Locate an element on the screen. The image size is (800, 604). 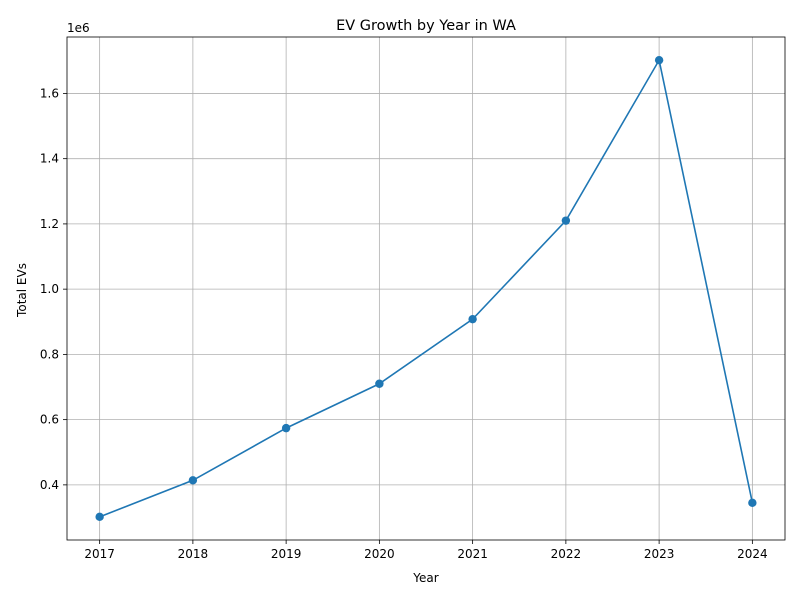
x-tick-label: 2017 is located at coordinates (99, 554).